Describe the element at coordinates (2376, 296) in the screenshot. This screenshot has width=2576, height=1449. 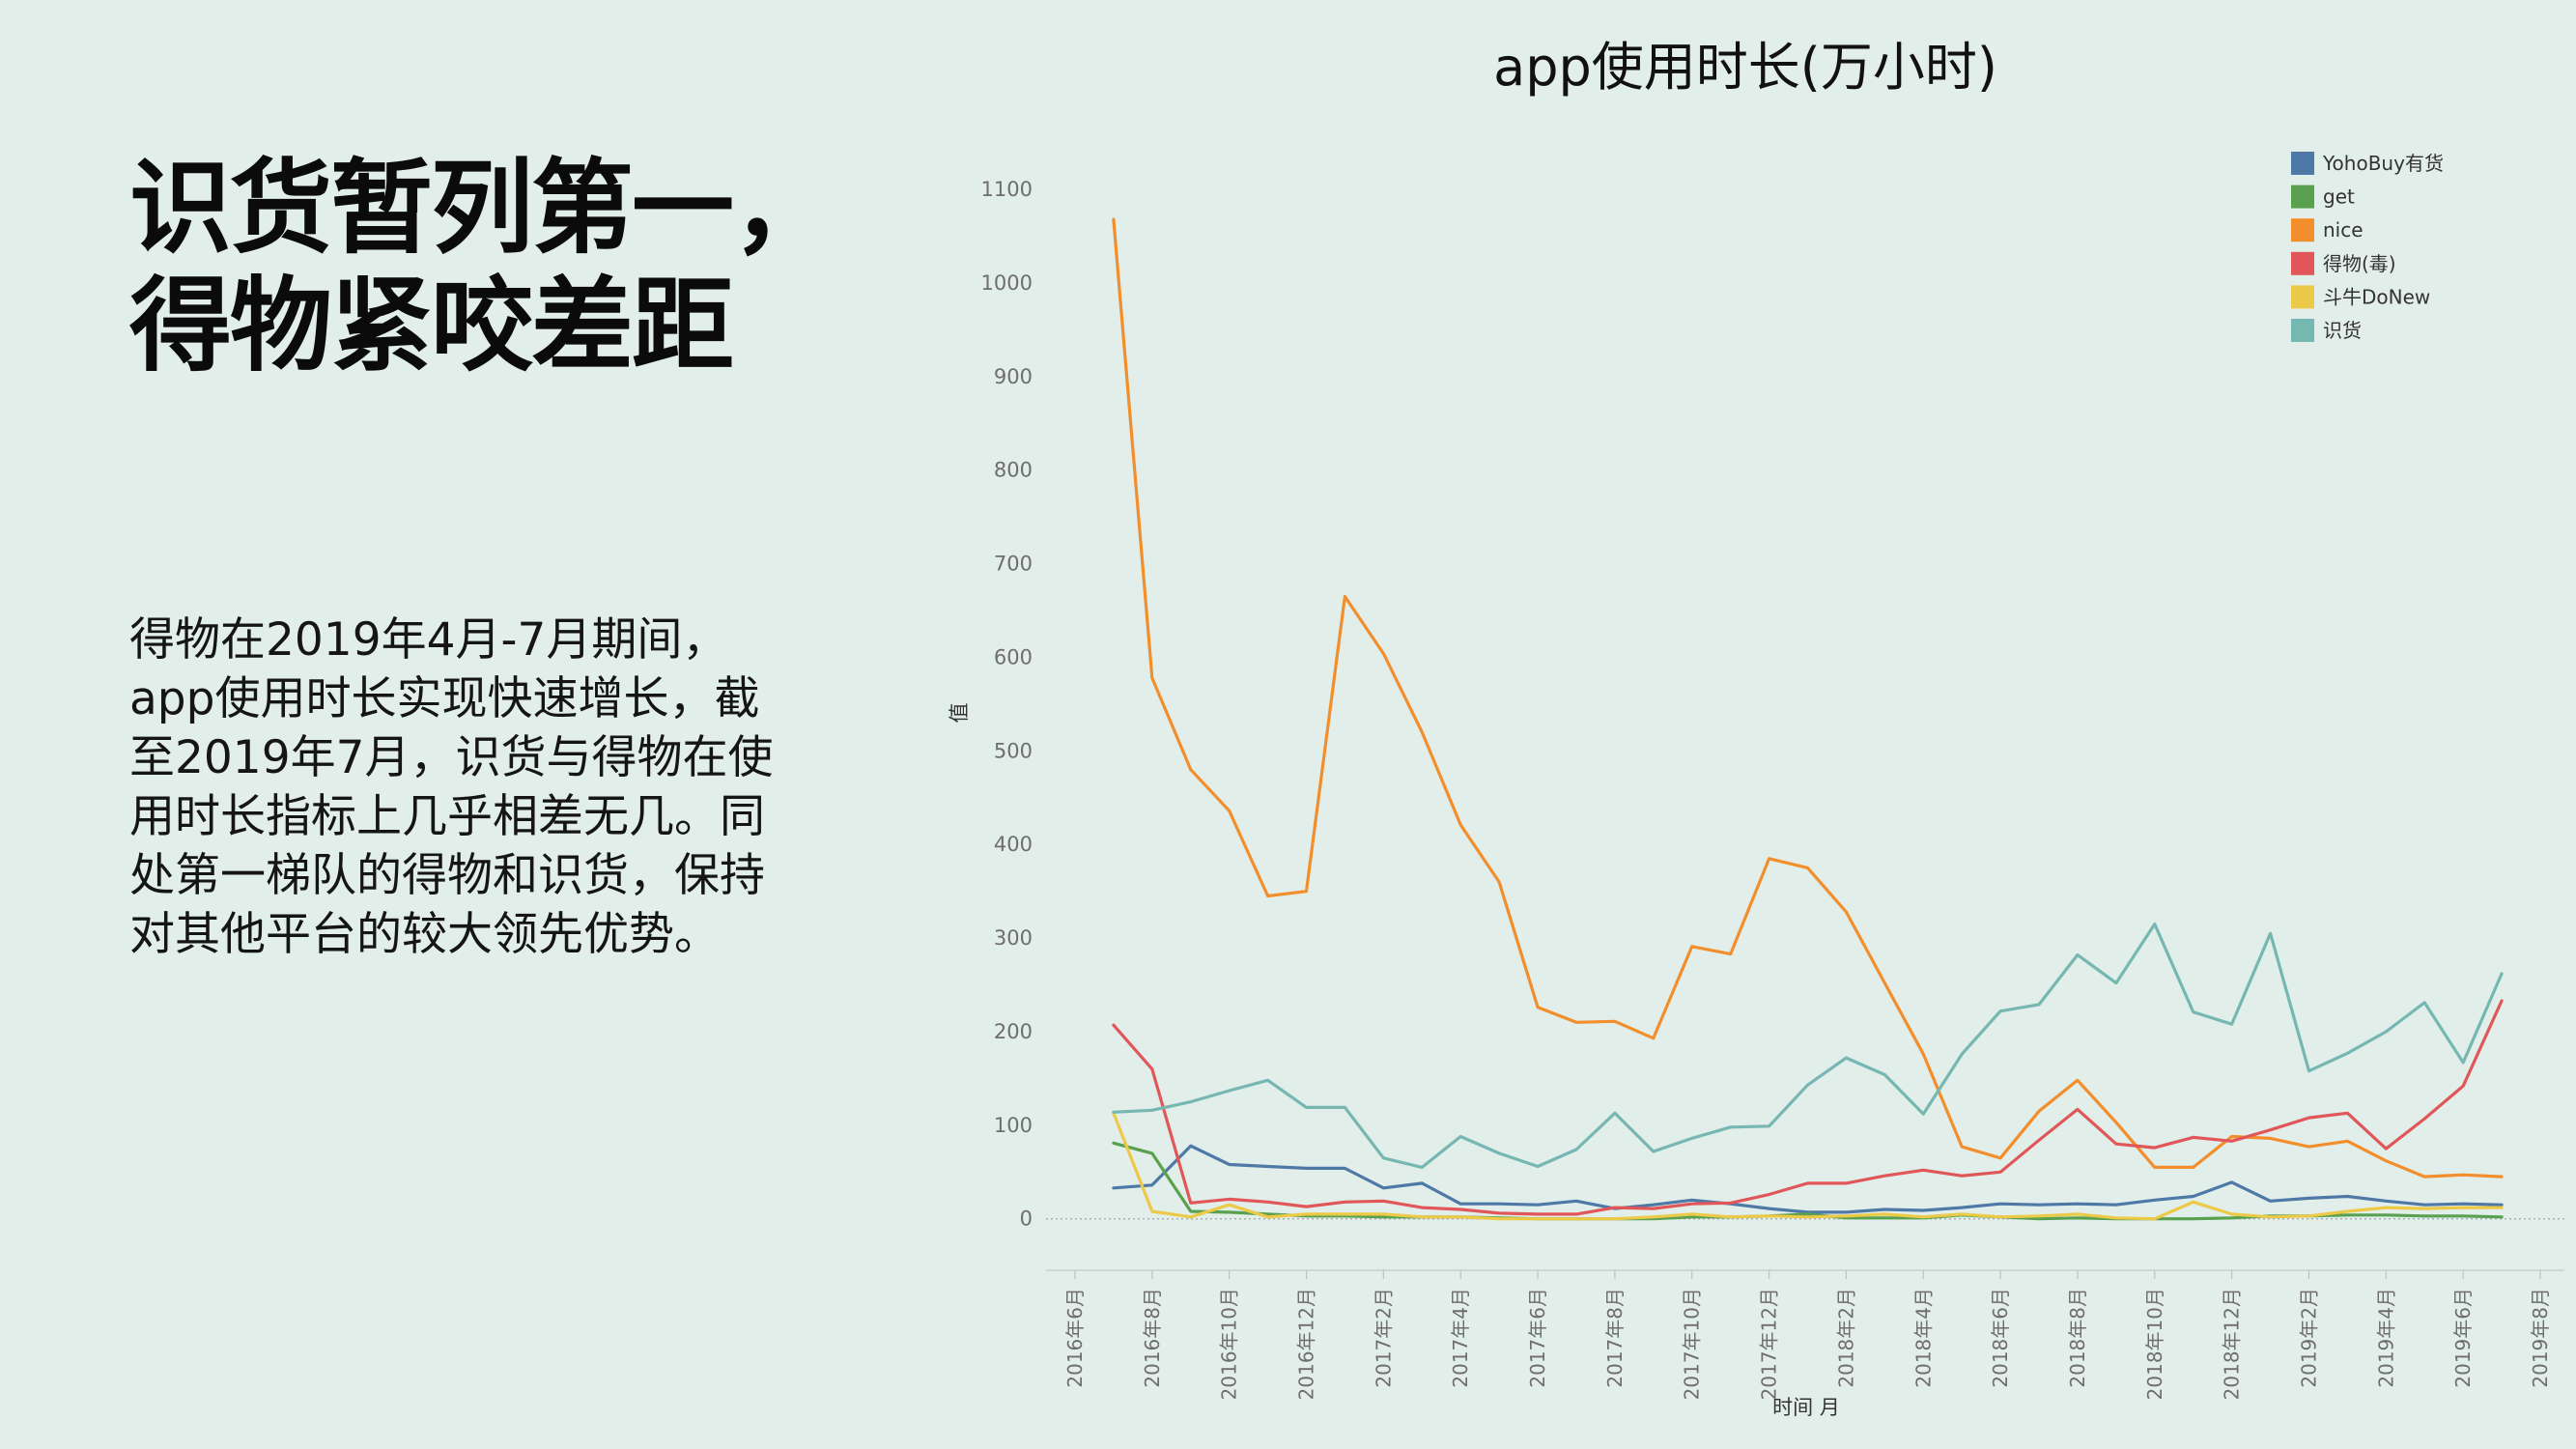
I see `legend-label: 斗牛DoNew` at that location.